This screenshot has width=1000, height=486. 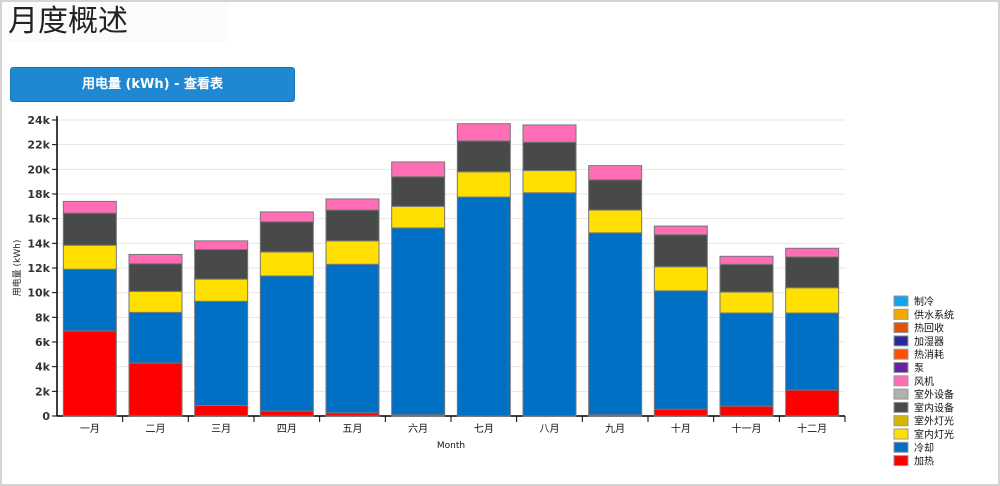 What do you see at coordinates (152, 84) in the screenshot?
I see `view-table-button: 用电量 (kWh) - 查看表` at bounding box center [152, 84].